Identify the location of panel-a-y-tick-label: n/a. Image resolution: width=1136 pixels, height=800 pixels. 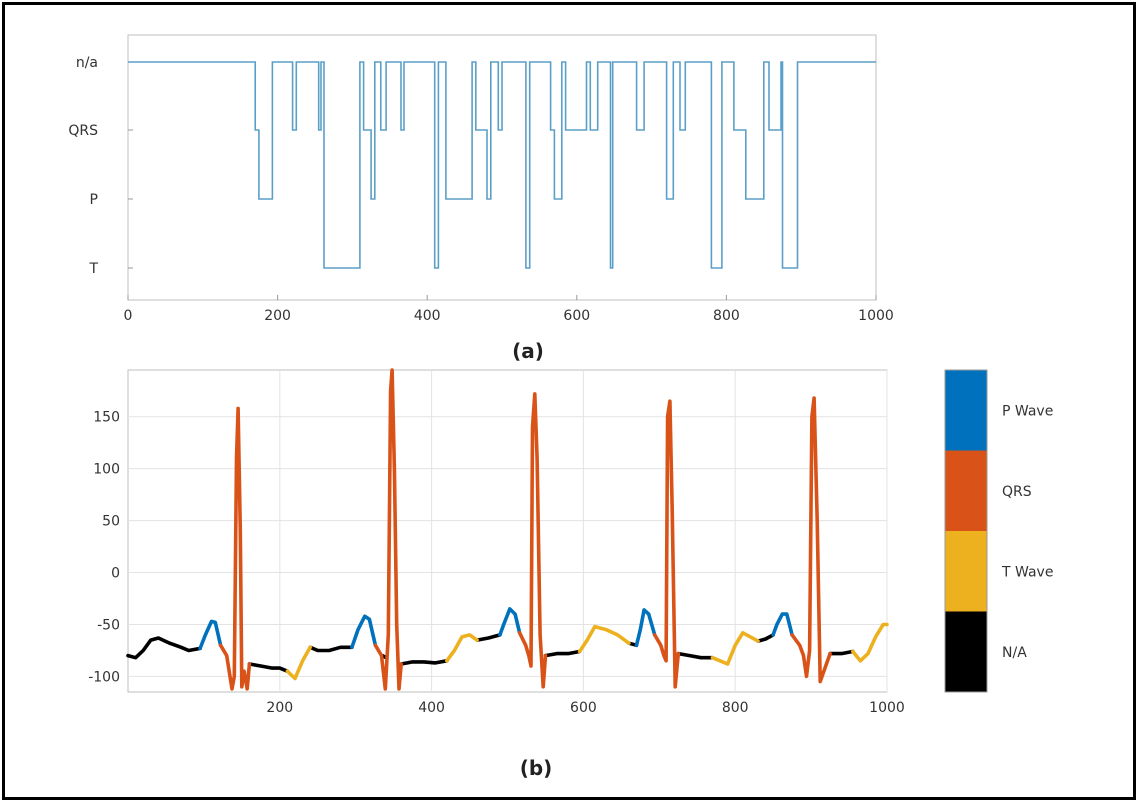
(87, 63).